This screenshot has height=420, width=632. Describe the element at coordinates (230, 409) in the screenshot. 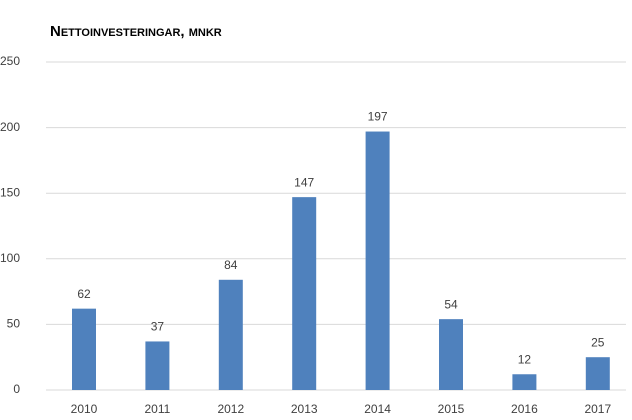

I see `x-tick-label: 2012` at that location.